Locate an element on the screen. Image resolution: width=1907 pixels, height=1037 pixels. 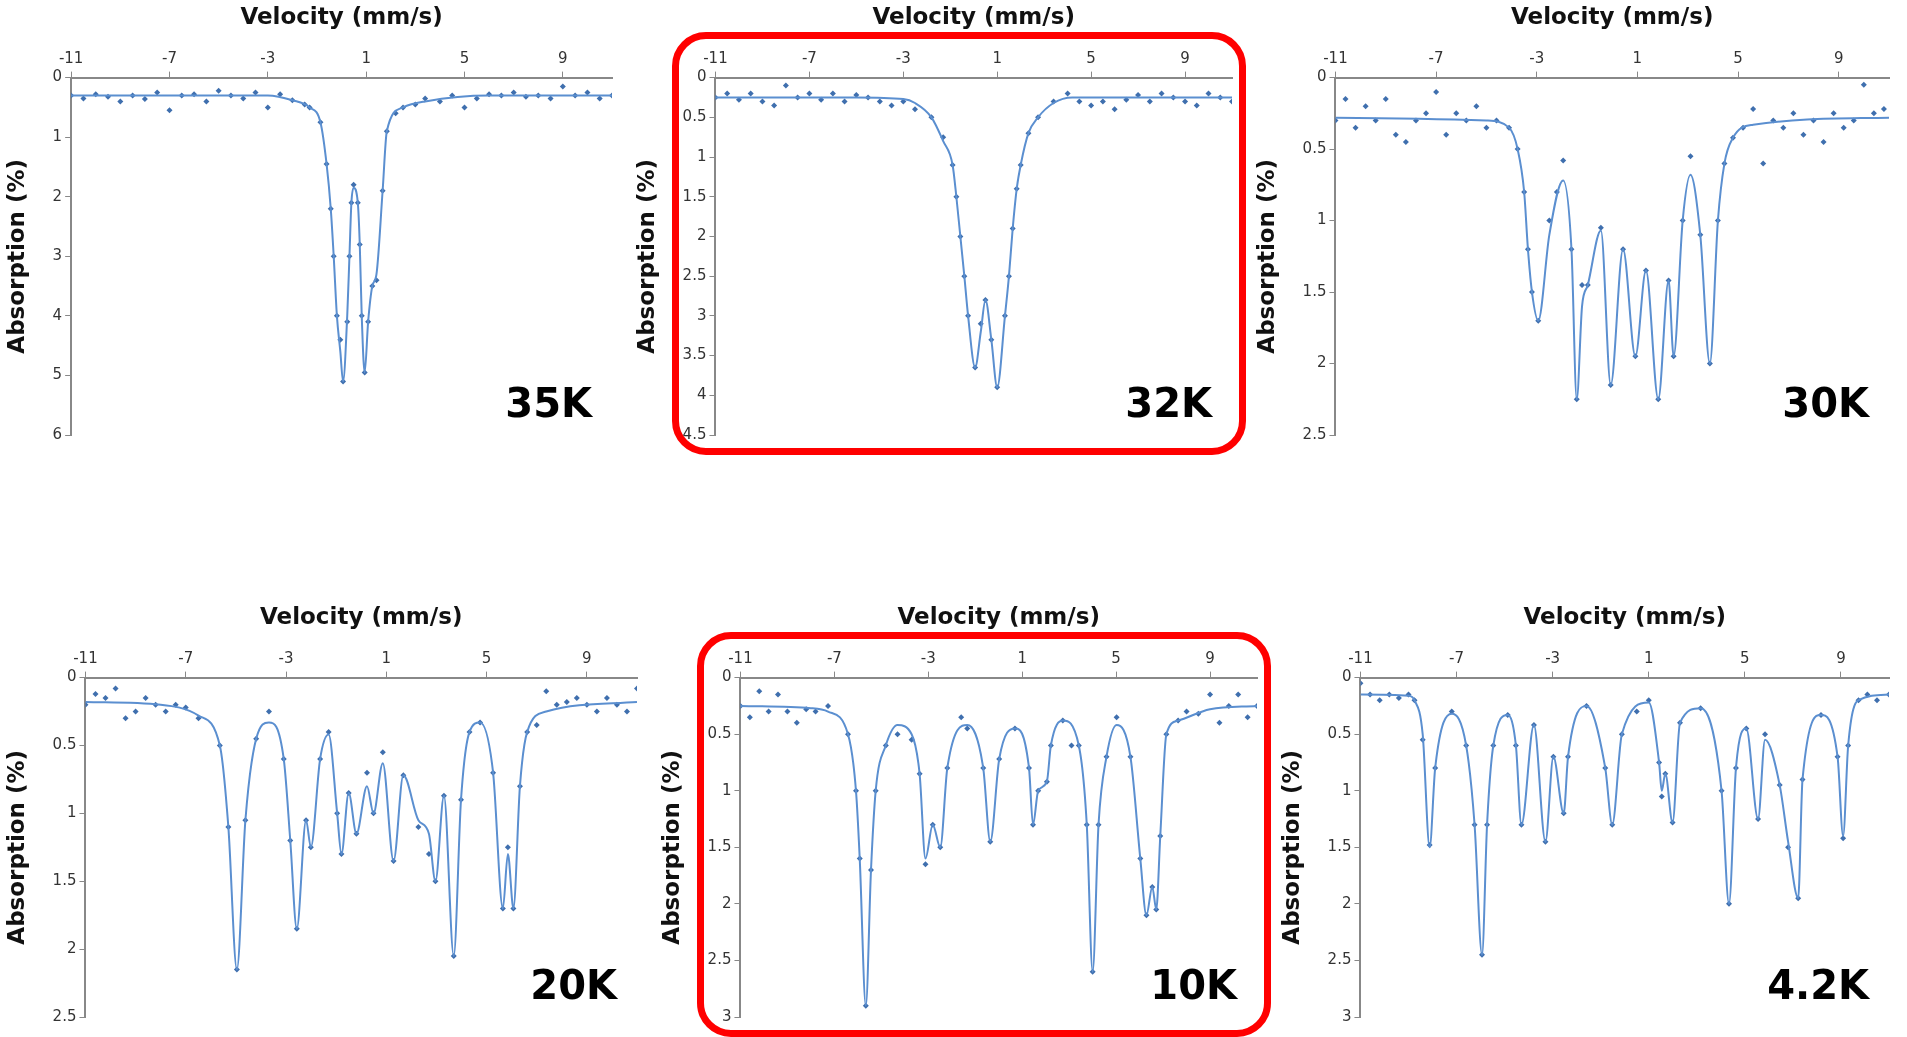
y-tick-label: 3.5 is located at coordinates (694, 354).